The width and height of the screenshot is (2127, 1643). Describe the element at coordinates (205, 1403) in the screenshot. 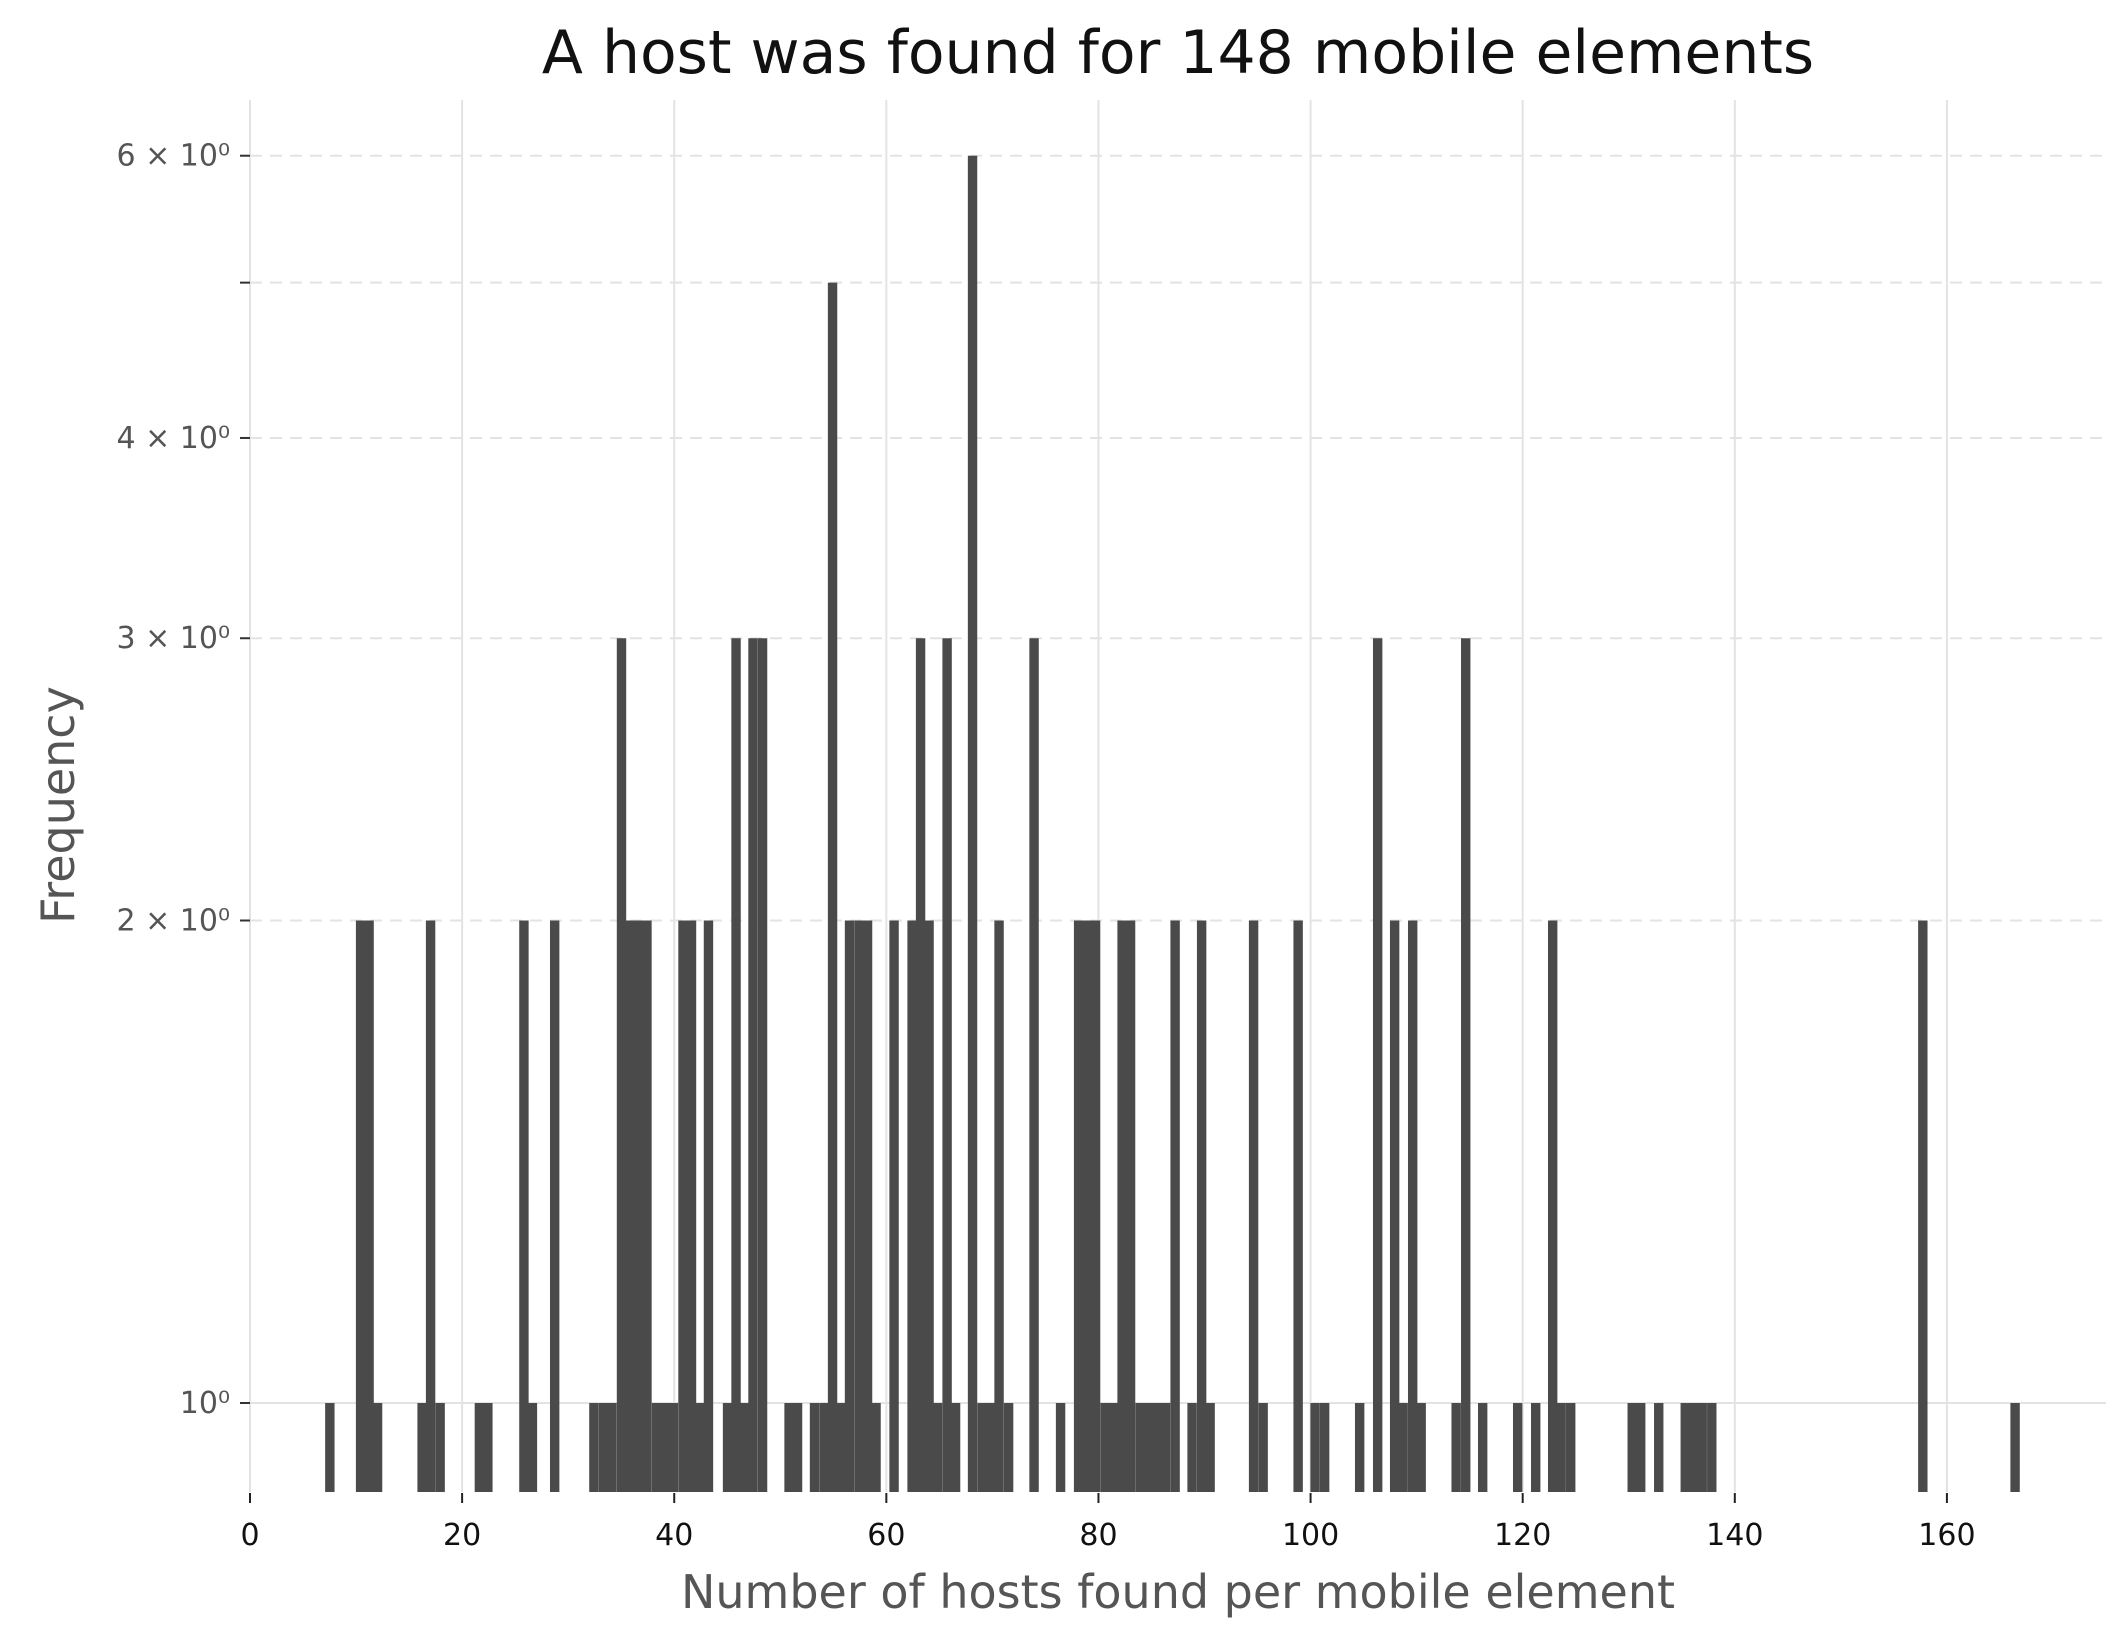

I see `y-tick-label: 10⁰` at that location.